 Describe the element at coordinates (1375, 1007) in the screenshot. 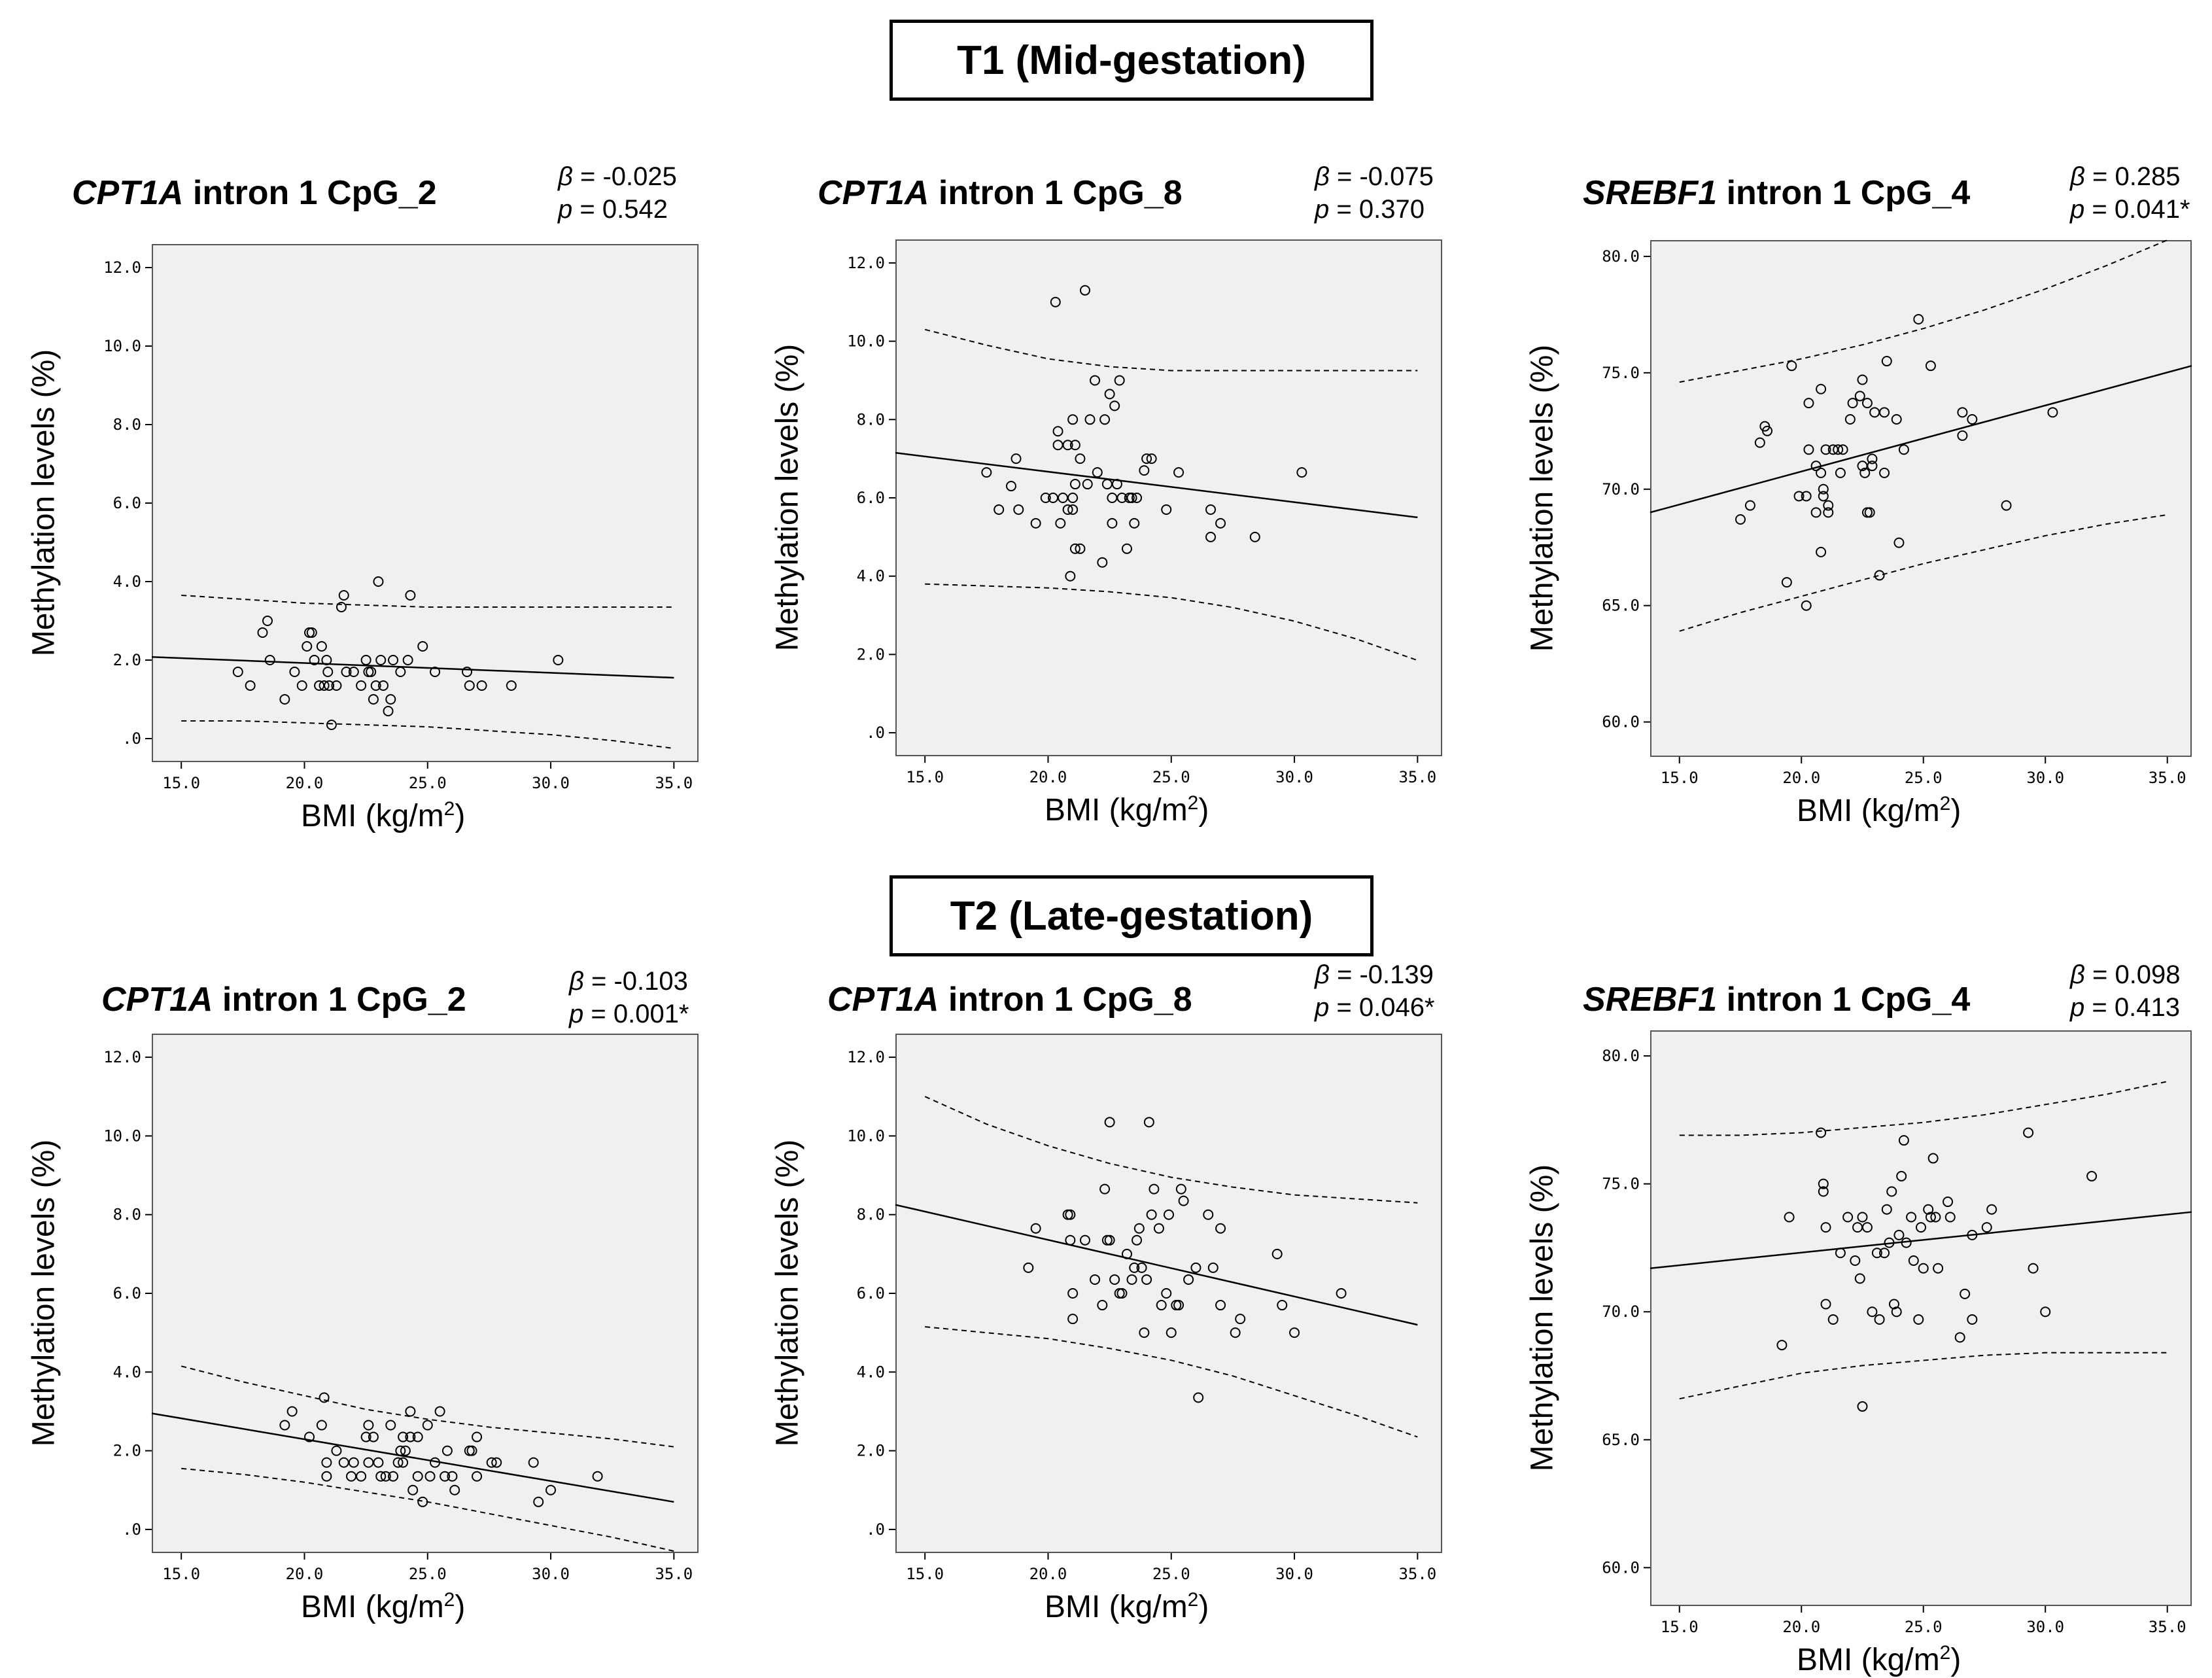

I see `panel-5-pvalue: p = 0.046*` at that location.